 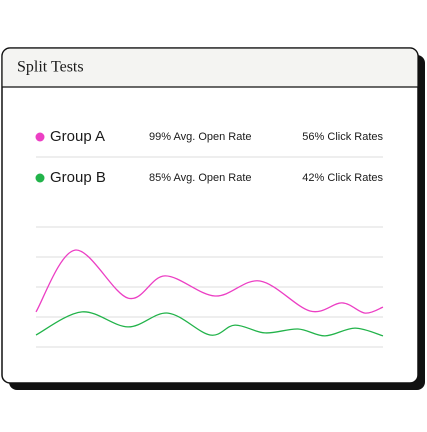 What do you see at coordinates (342, 137) in the screenshot?
I see `click-rate: 56% Click Rates` at bounding box center [342, 137].